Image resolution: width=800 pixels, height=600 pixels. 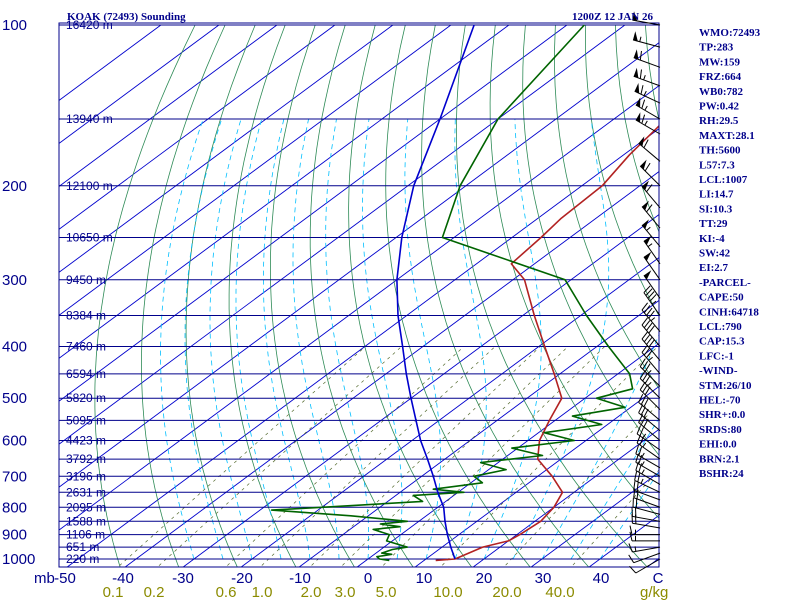 What do you see at coordinates (154, 592) in the screenshot?
I see `mixing-ratio-label: 0.2` at bounding box center [154, 592].